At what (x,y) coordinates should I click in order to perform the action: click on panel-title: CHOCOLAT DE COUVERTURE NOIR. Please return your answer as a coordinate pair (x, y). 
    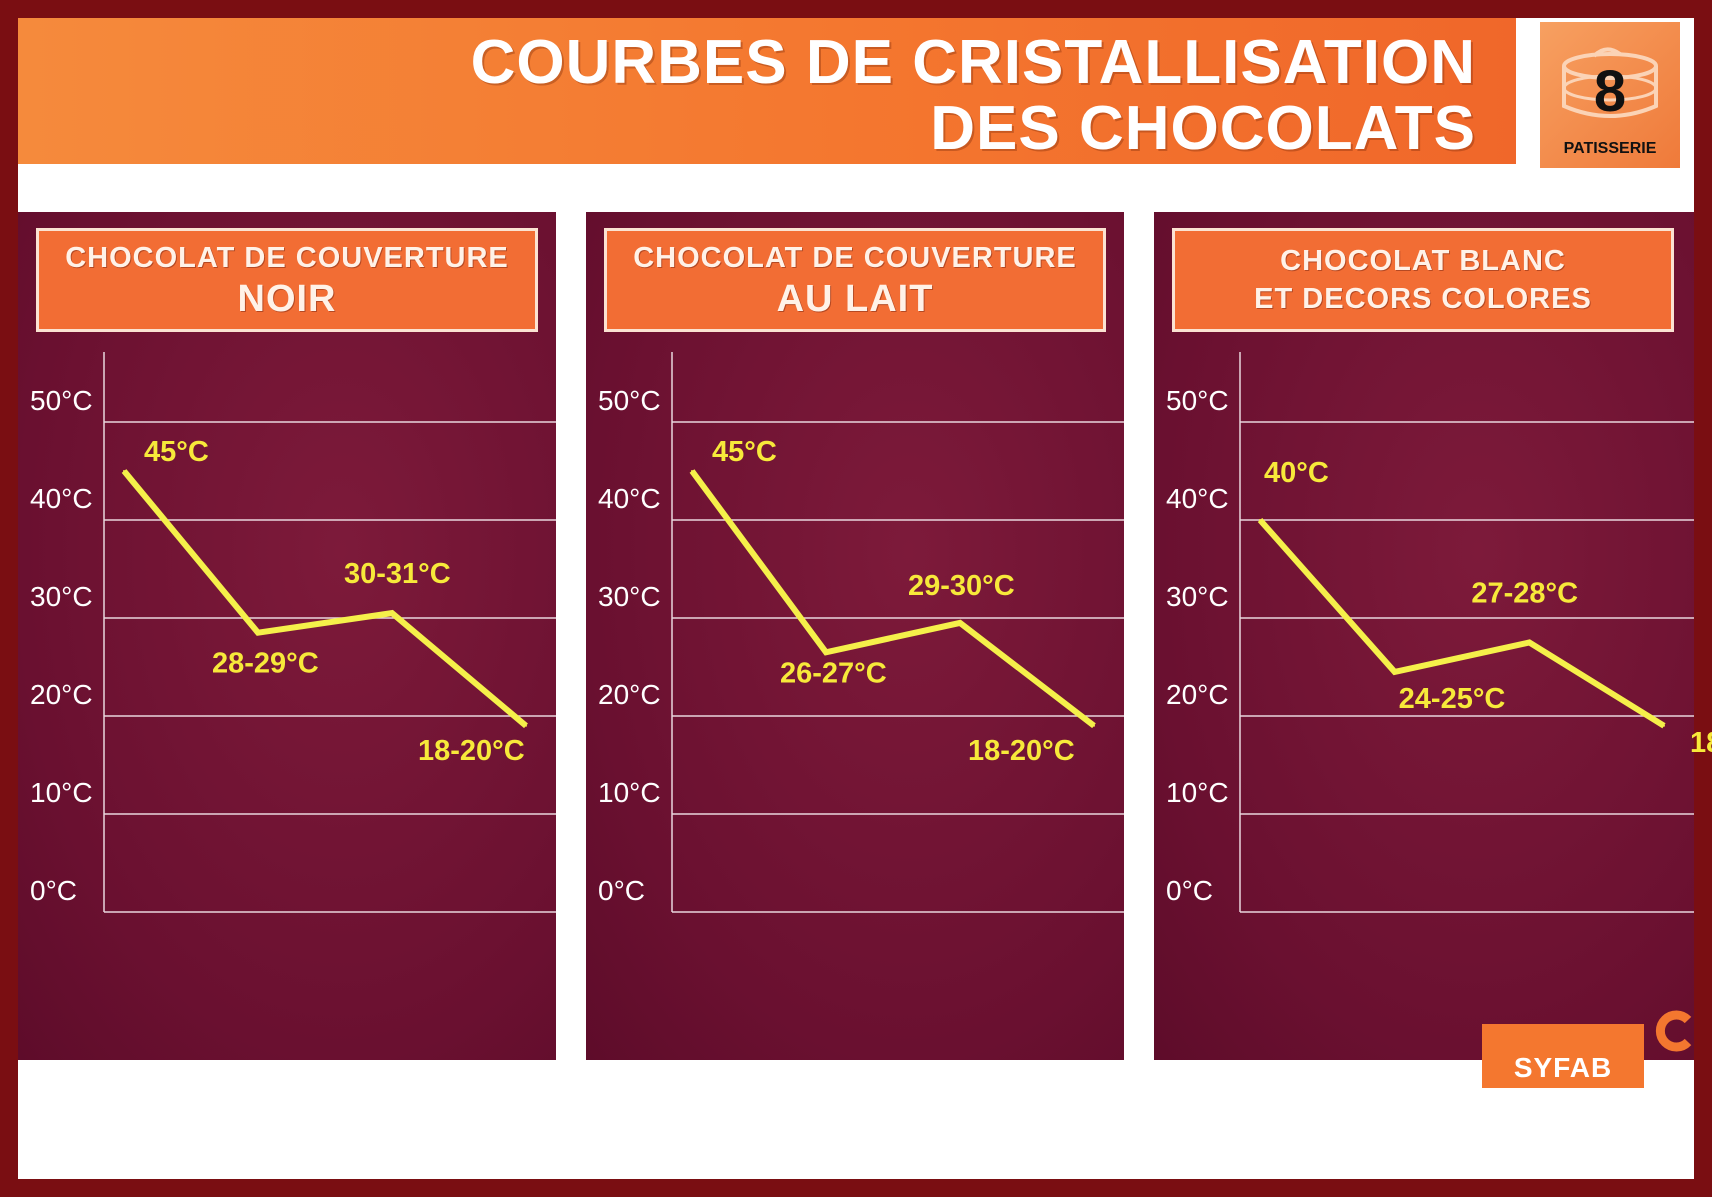
    Looking at the image, I should click on (287, 280).